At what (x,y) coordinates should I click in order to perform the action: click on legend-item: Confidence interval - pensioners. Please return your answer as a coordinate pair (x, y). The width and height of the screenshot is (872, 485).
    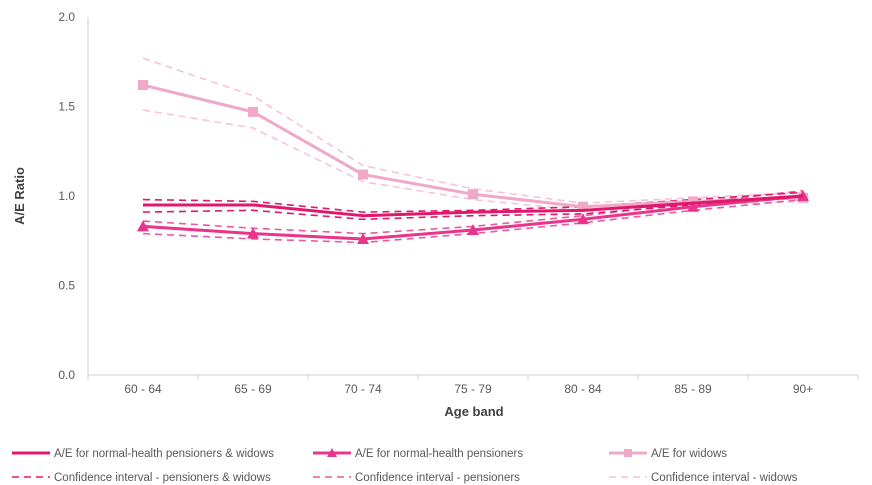
    Looking at the image, I should click on (416, 478).